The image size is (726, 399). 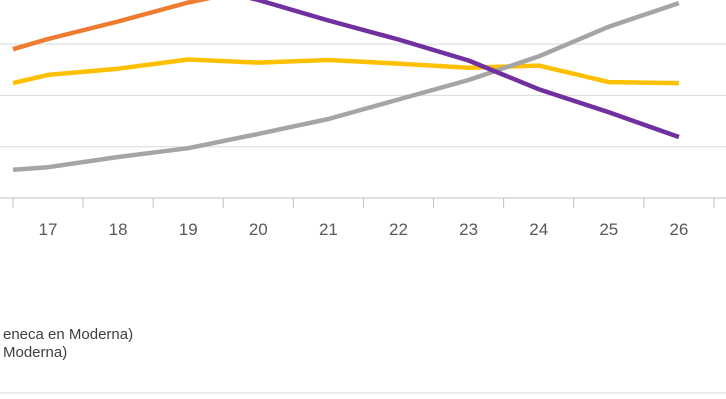 I want to click on x-tick-label: 19, so click(x=188, y=229).